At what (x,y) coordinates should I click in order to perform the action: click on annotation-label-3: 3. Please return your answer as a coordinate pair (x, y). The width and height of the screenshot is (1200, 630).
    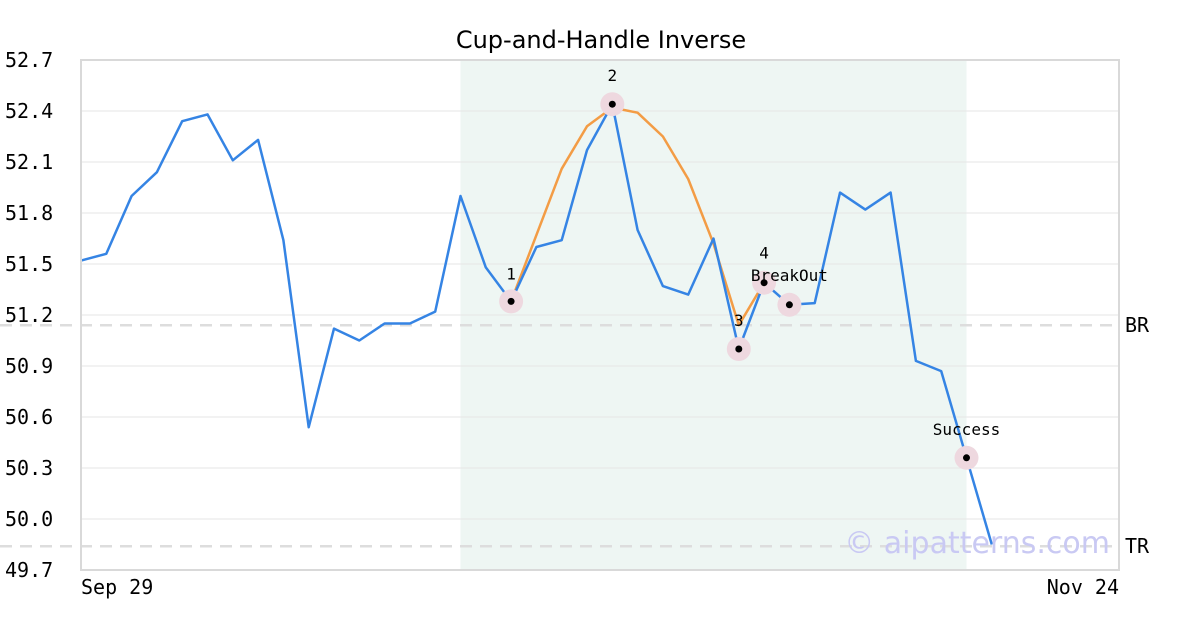
    Looking at the image, I should click on (739, 320).